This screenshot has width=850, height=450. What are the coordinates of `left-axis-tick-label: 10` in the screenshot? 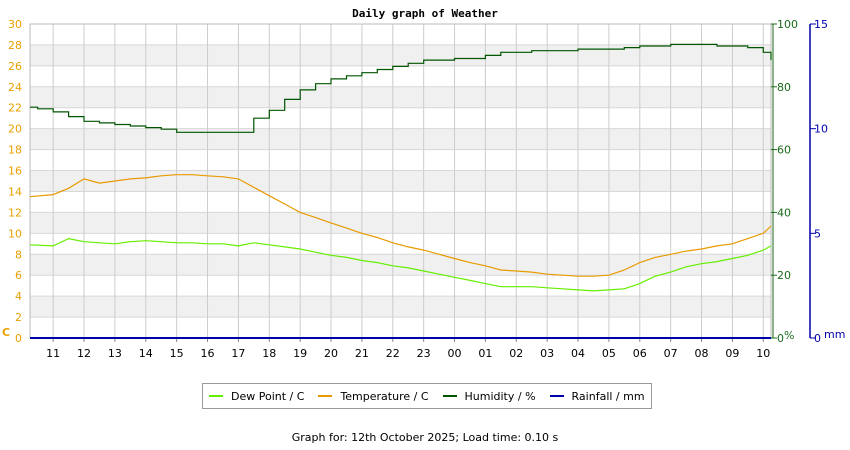 It's located at (15, 233).